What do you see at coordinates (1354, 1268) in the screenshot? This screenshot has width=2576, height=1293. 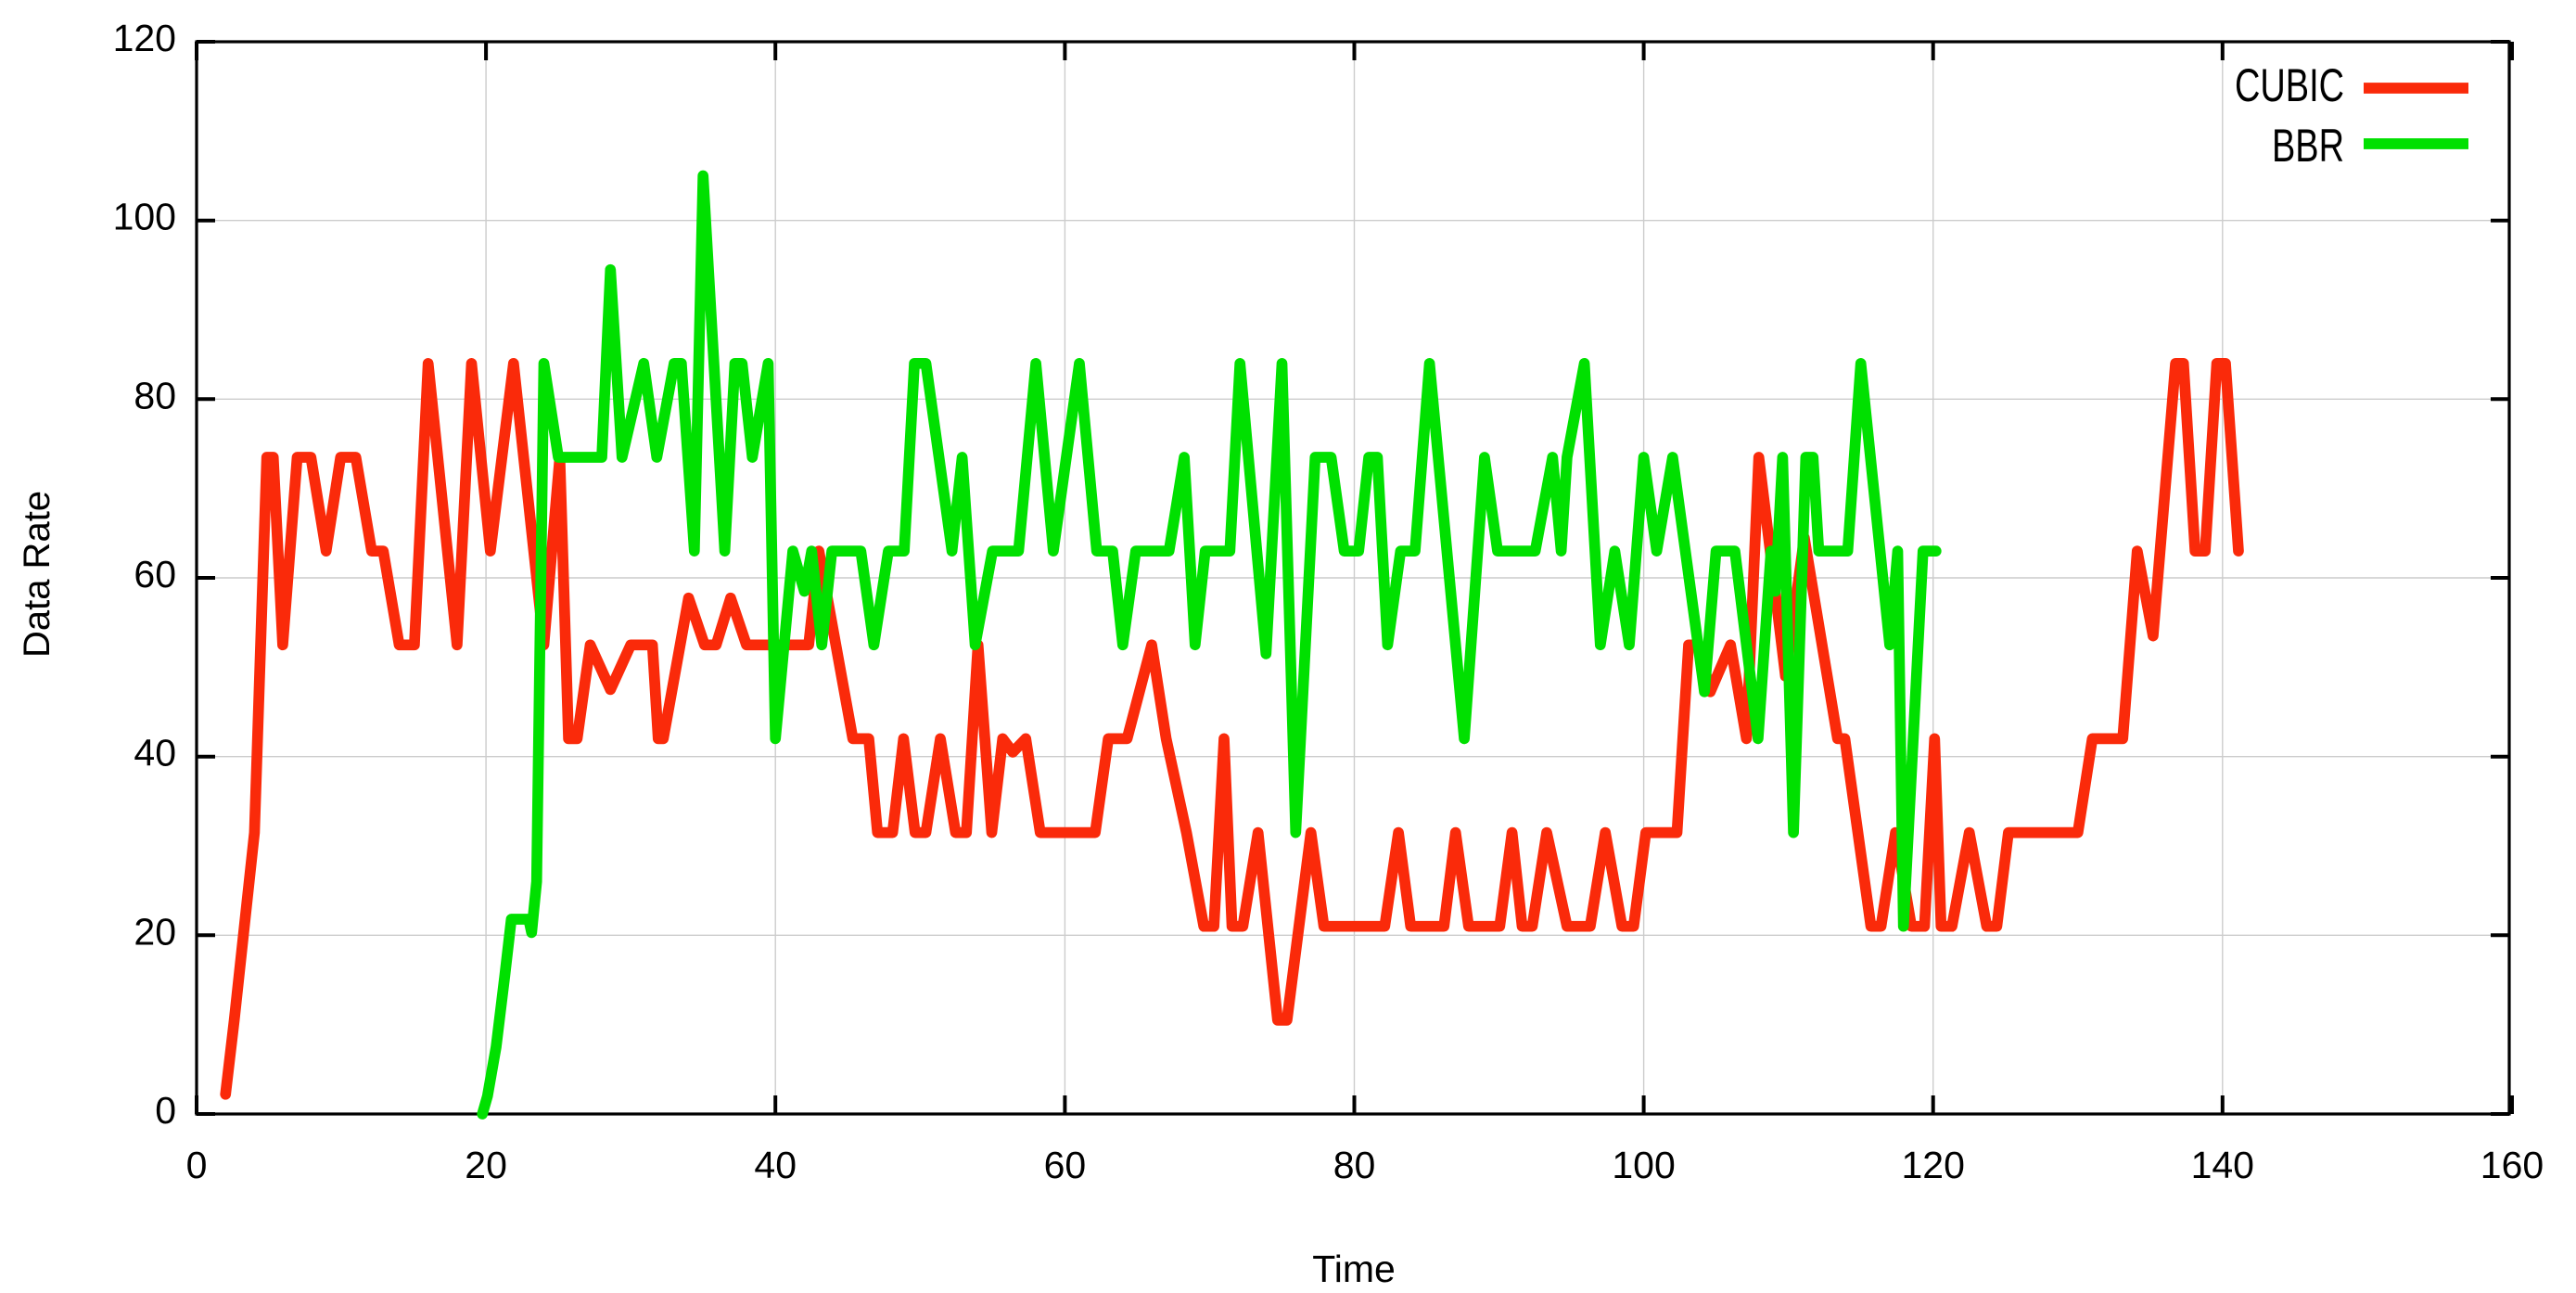 I see `svg-text: Time` at bounding box center [1354, 1268].